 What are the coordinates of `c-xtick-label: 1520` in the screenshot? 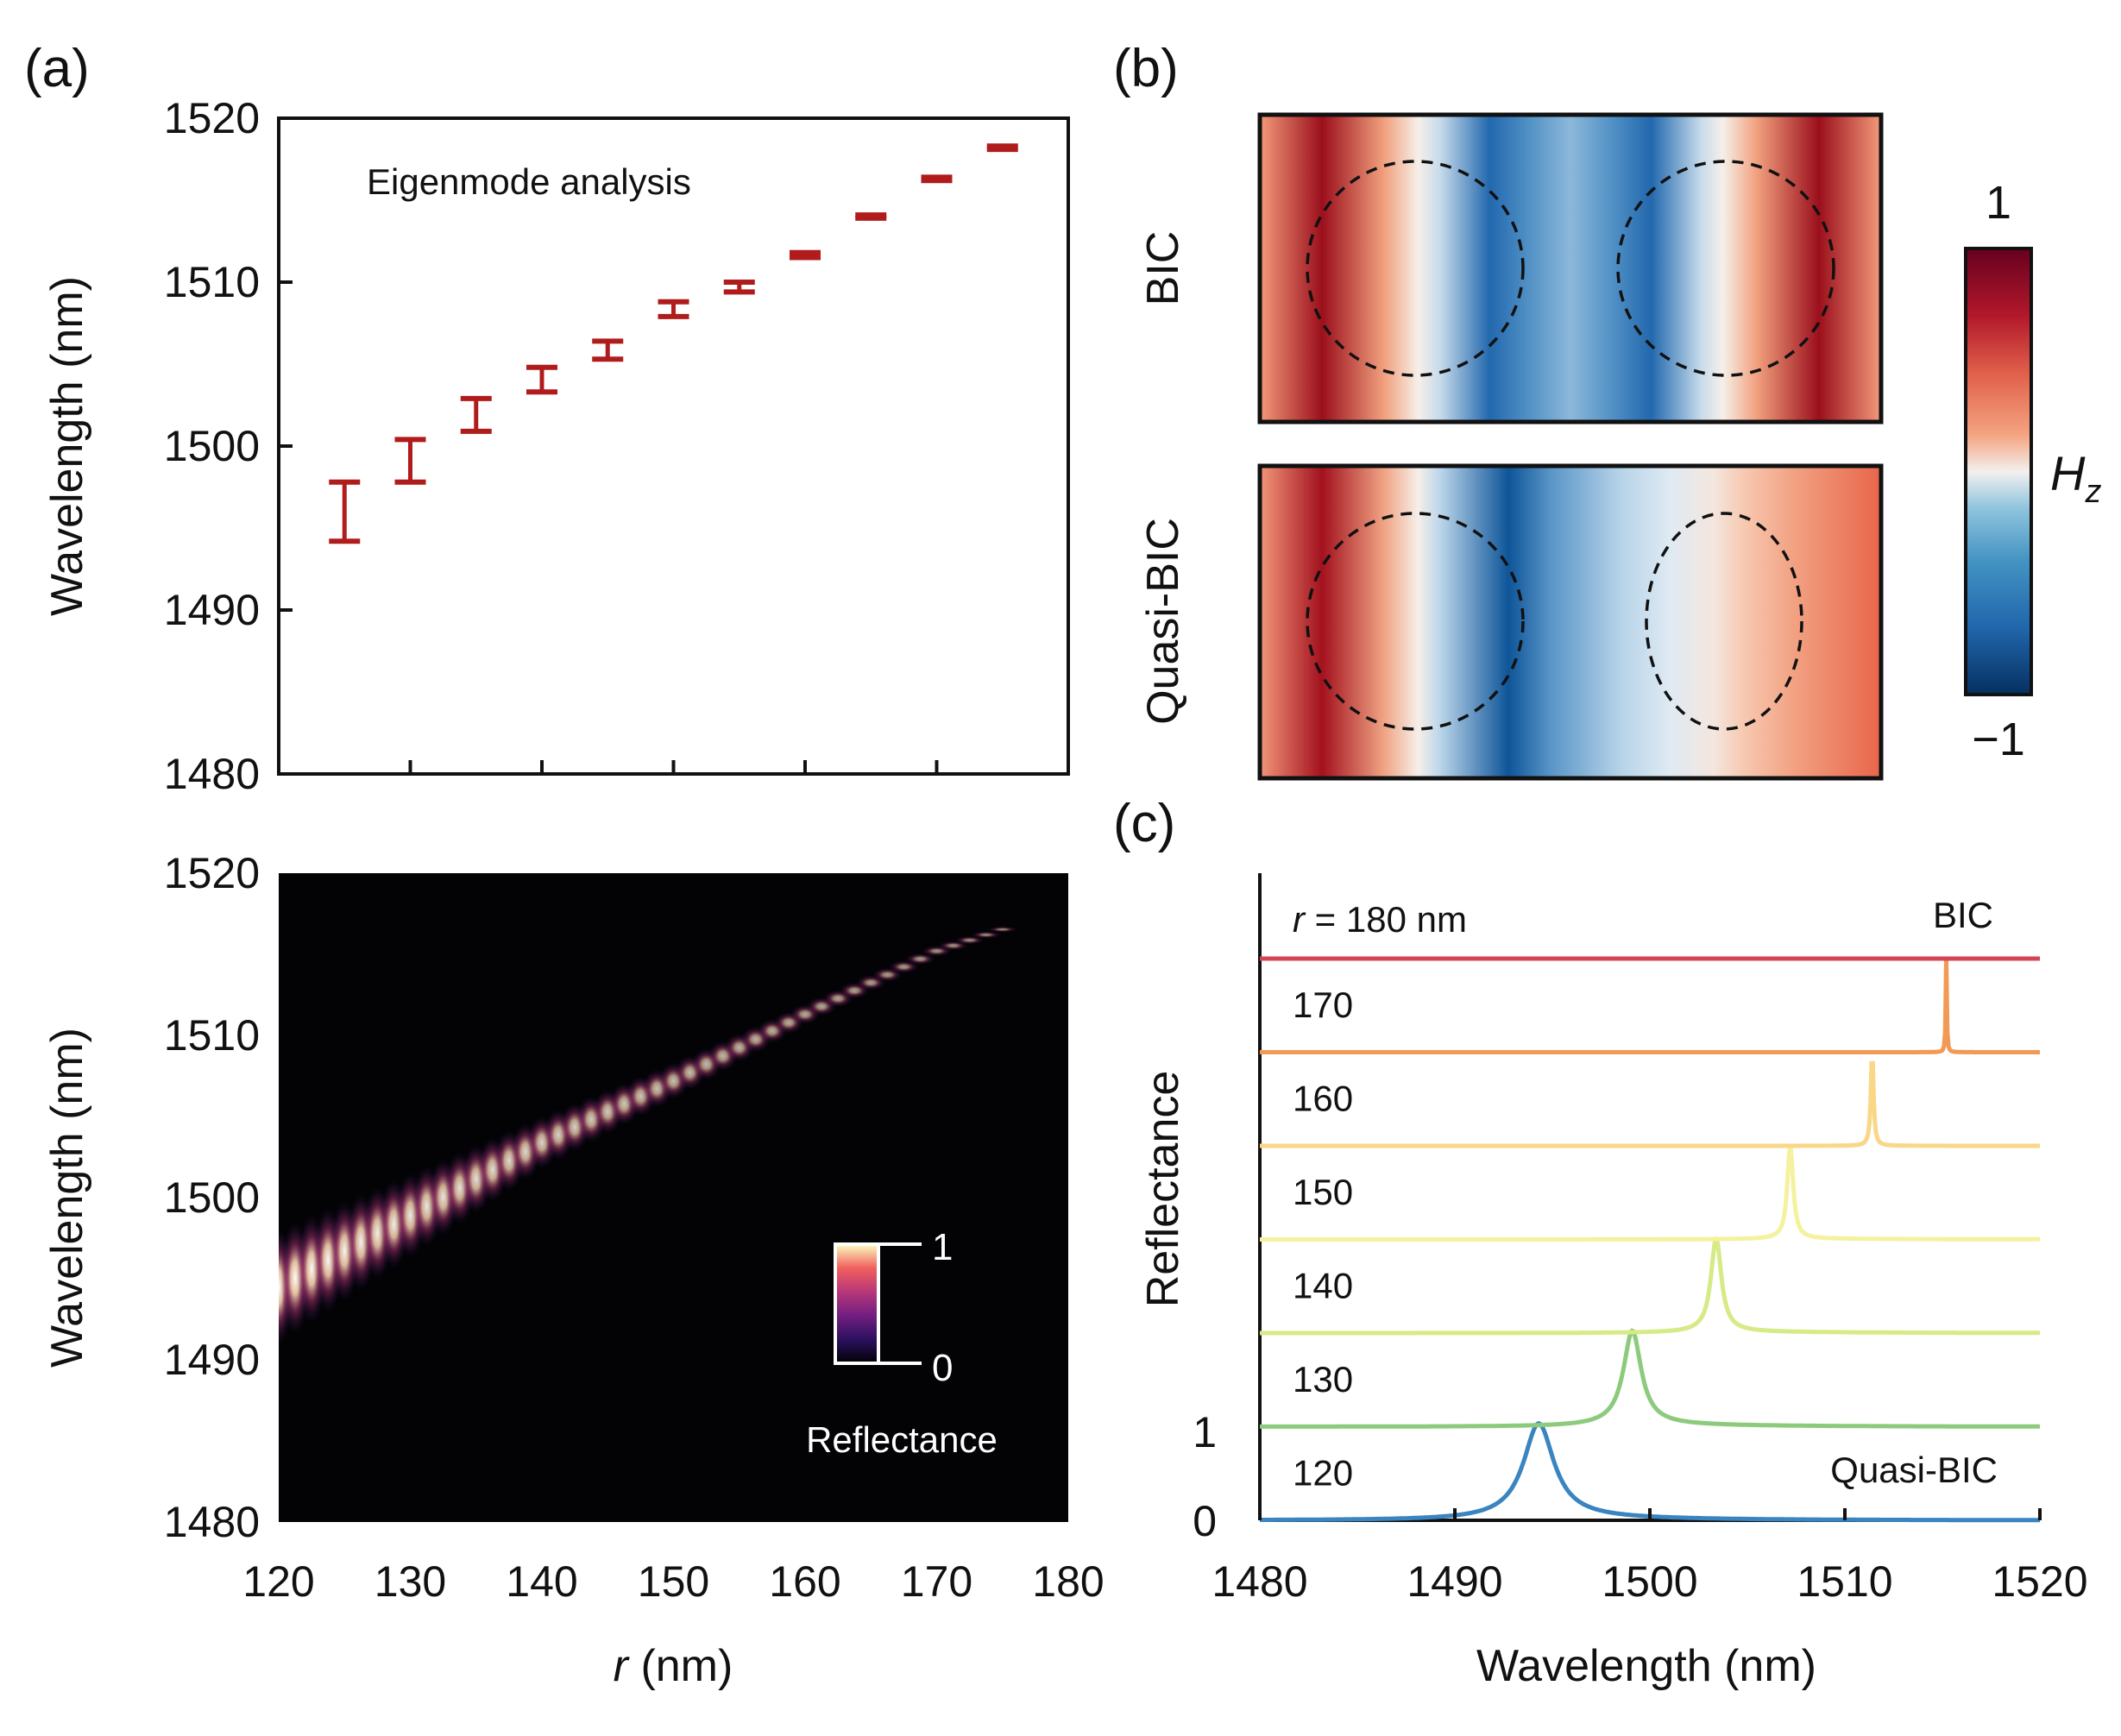 It's located at (2040, 1581).